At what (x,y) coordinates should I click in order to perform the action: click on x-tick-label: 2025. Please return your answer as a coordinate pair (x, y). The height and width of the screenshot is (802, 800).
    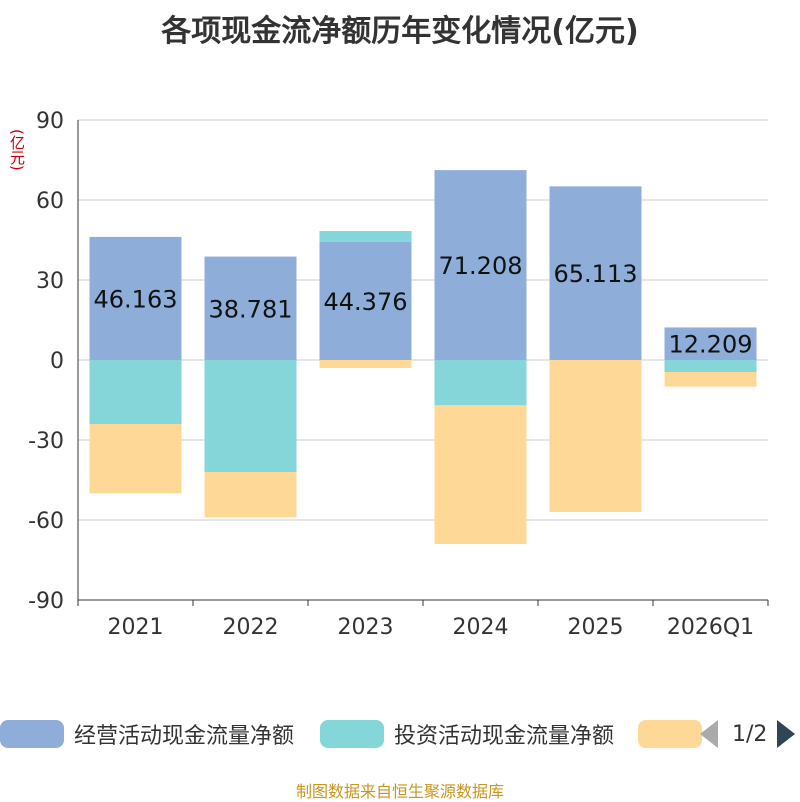
    Looking at the image, I should click on (596, 627).